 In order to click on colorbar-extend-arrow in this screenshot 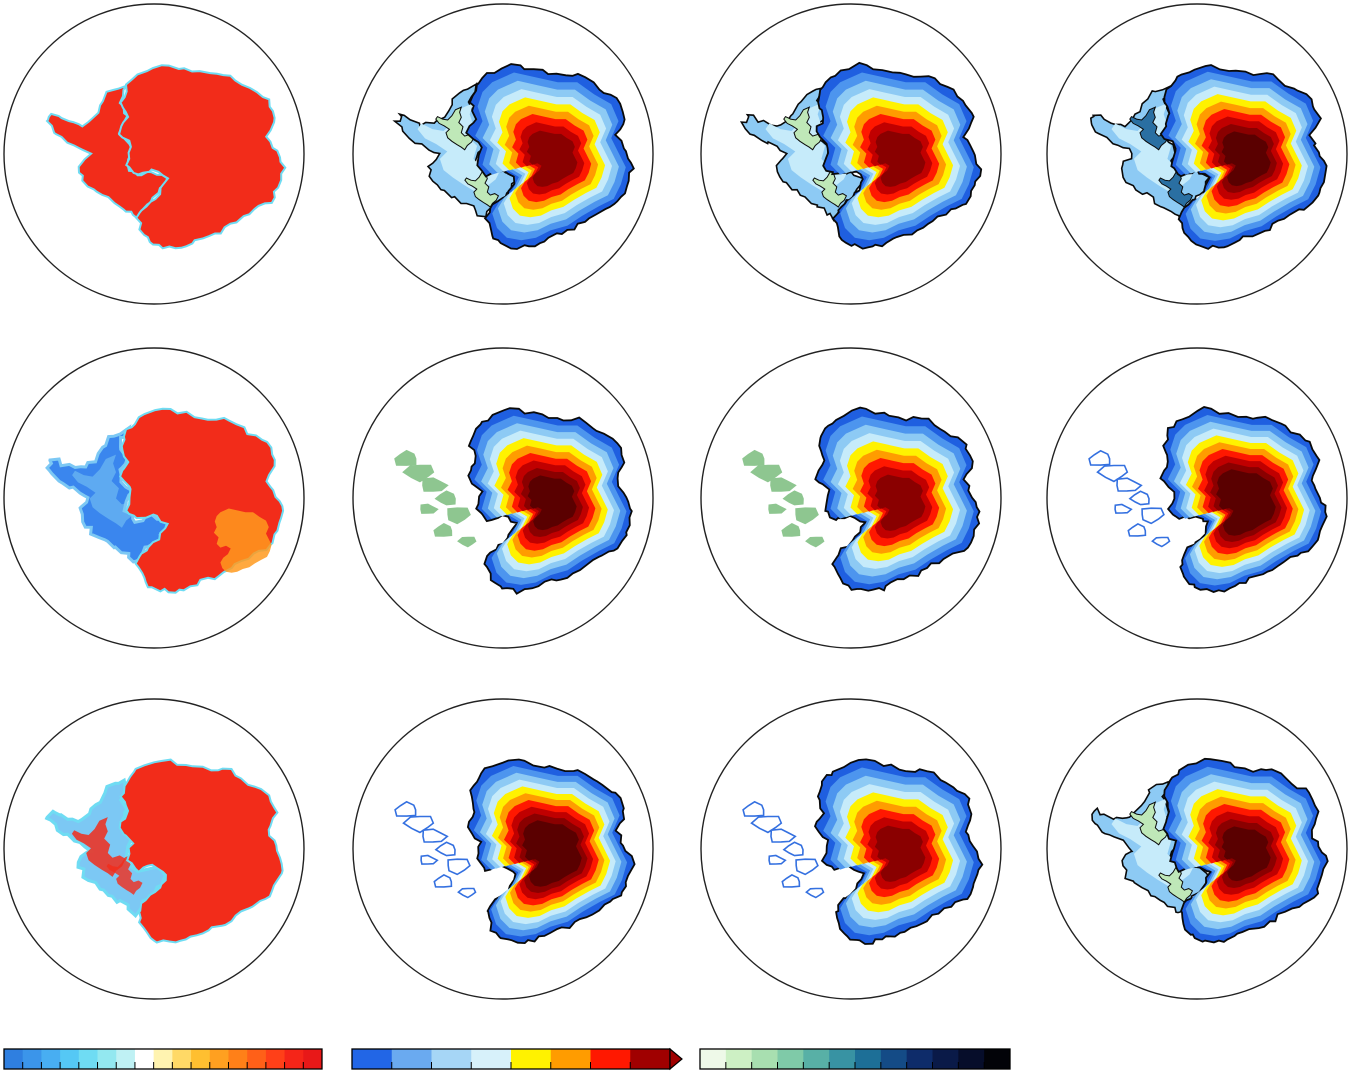, I will do `click(676, 1059)`.